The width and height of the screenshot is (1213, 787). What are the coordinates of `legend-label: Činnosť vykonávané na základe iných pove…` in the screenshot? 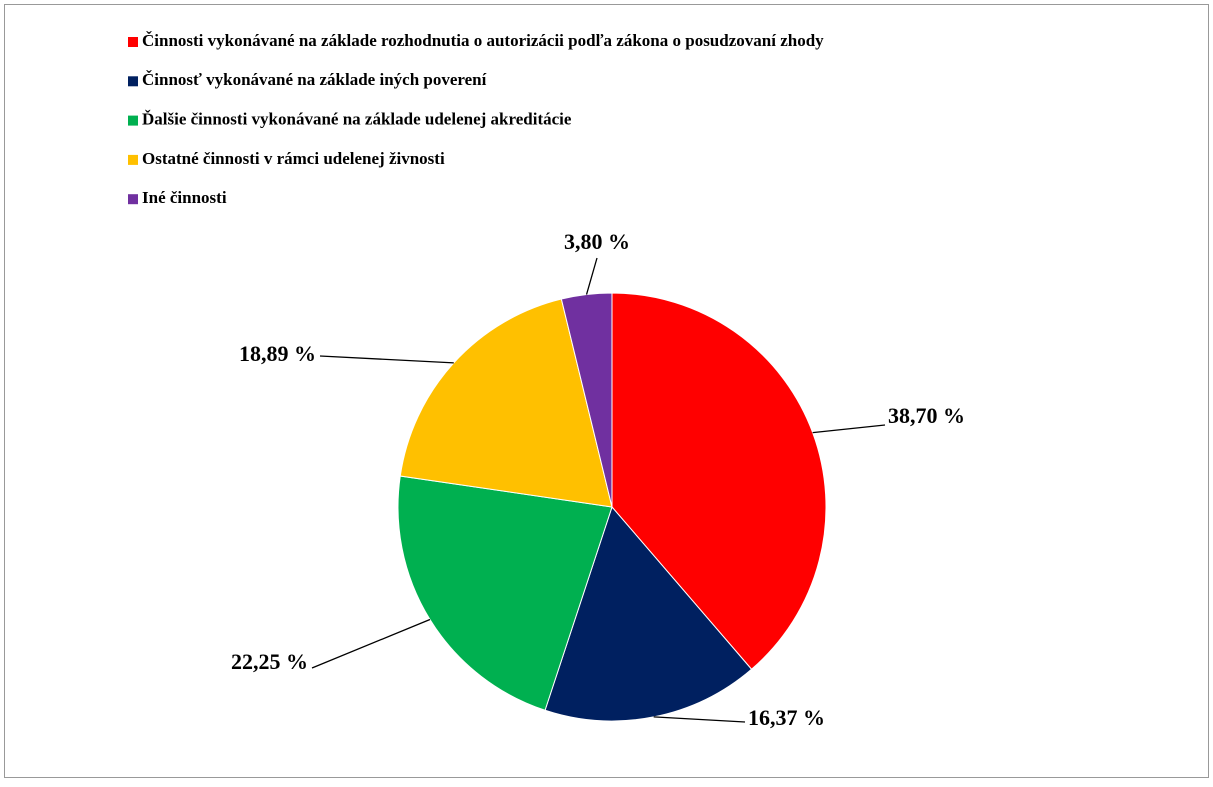 It's located at (314, 79).